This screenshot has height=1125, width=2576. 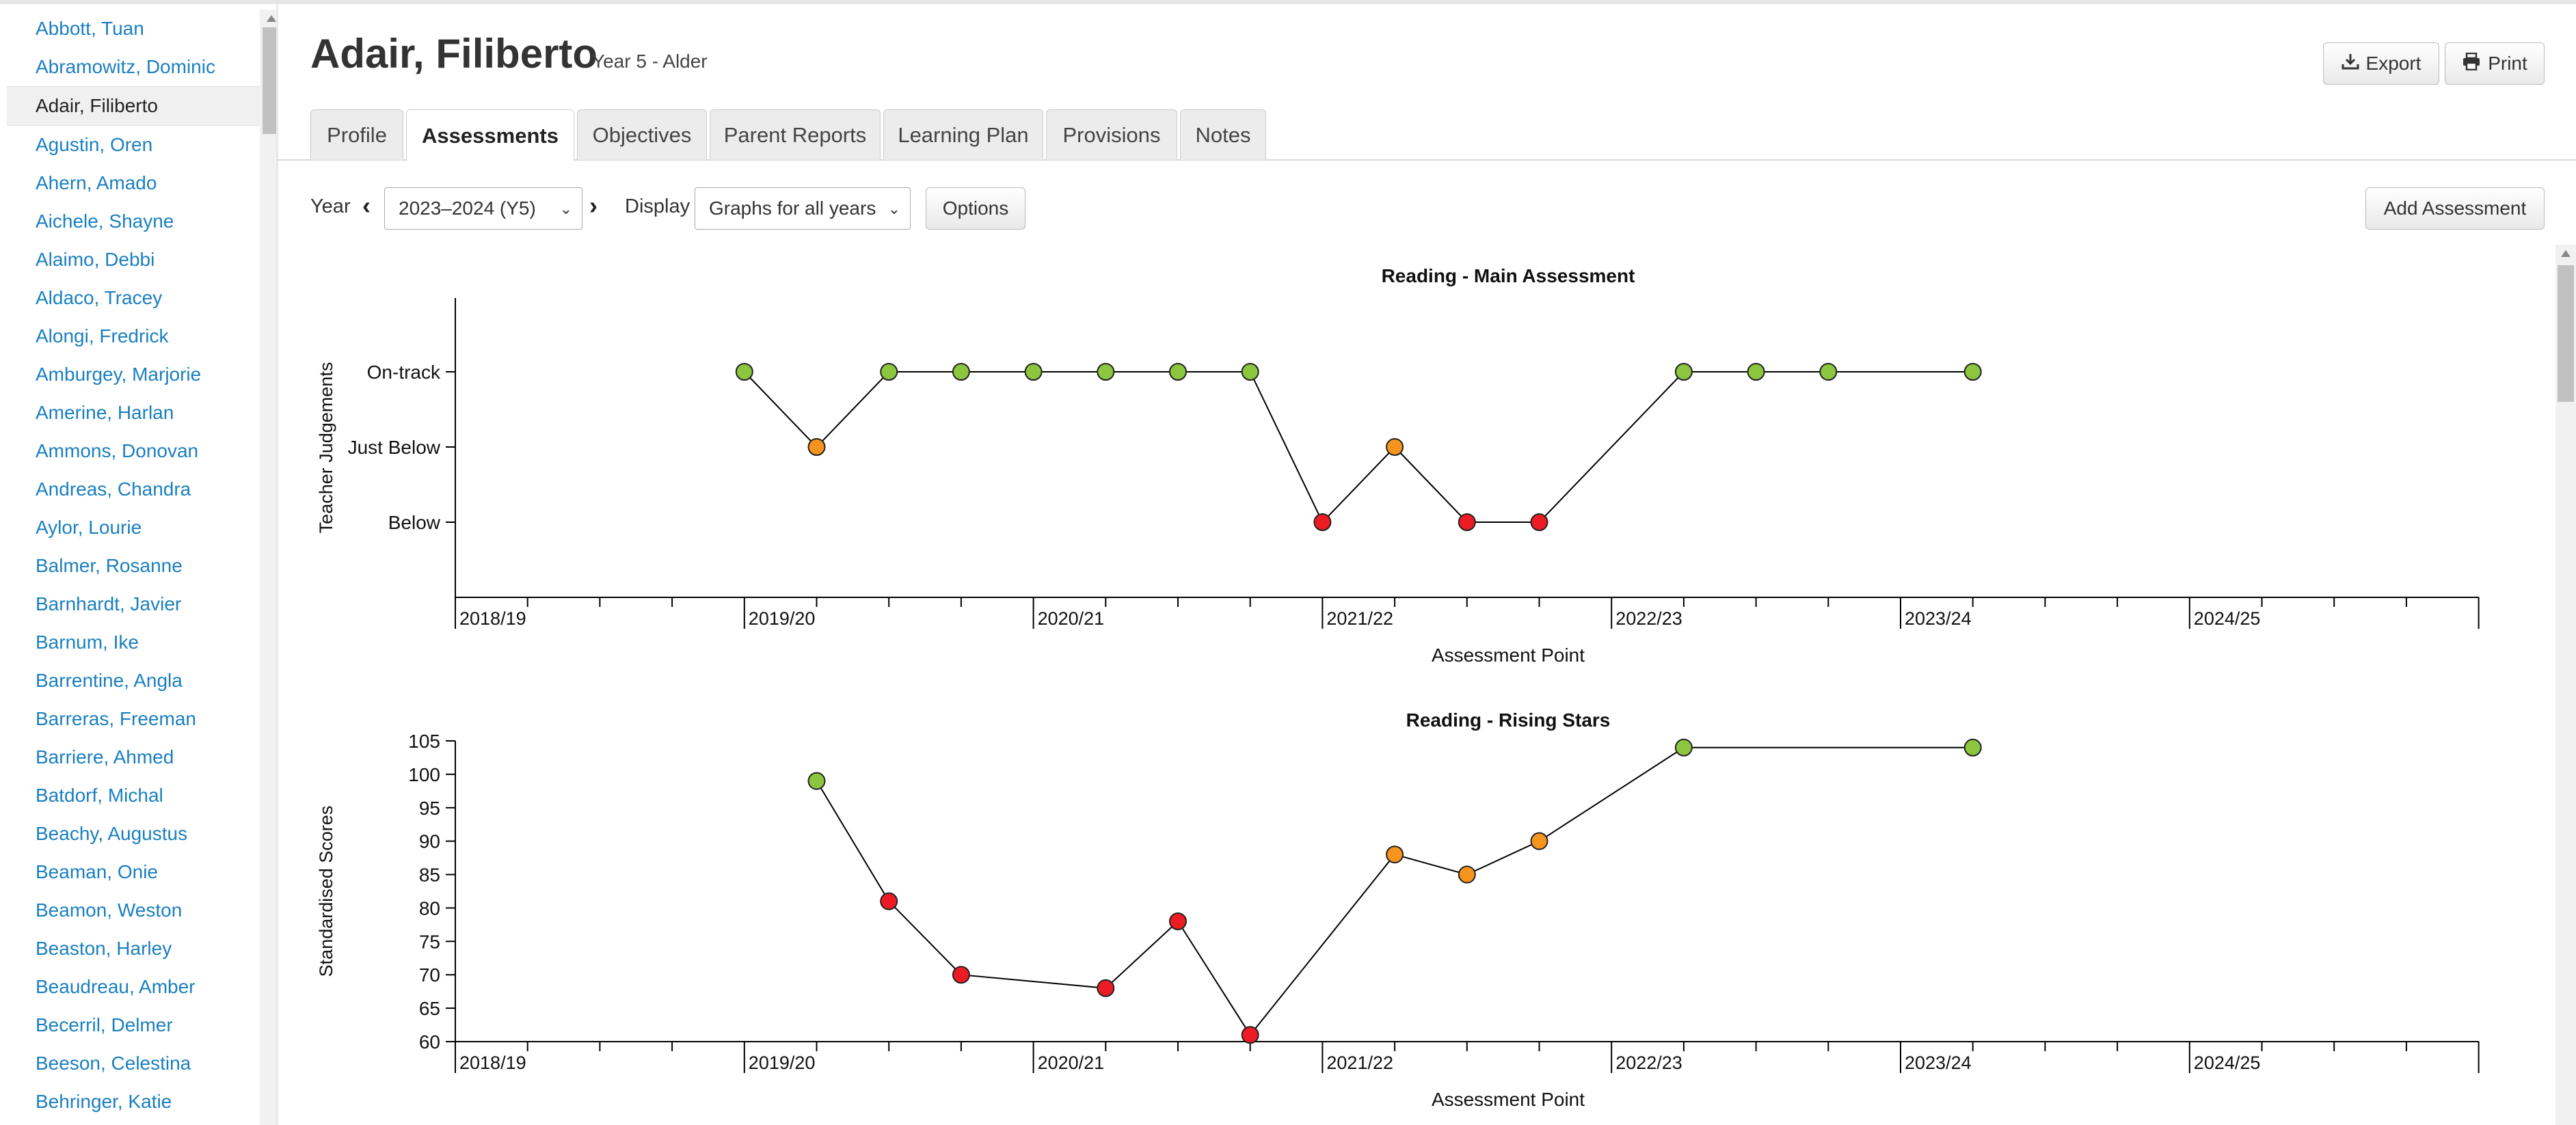 What do you see at coordinates (366, 205) in the screenshot?
I see `chevron-left-icon: ‹` at bounding box center [366, 205].